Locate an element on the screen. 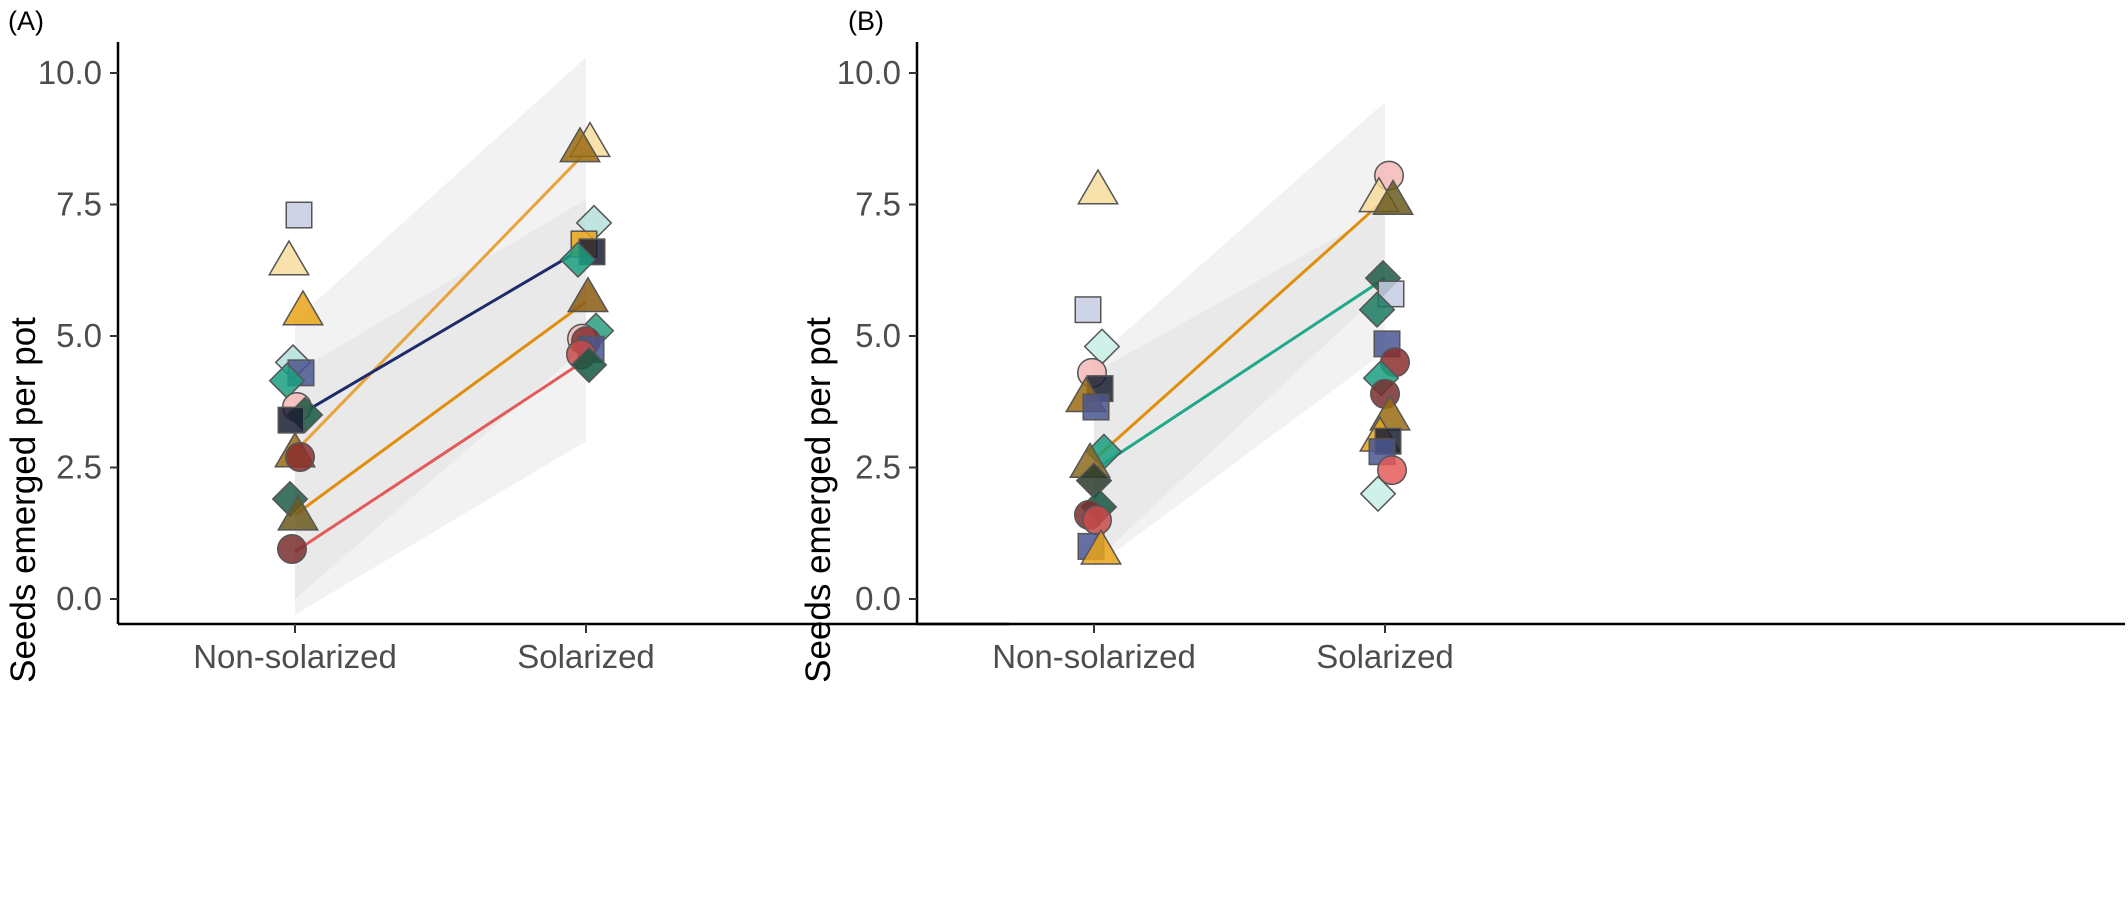 This screenshot has width=2128, height=906. panel-label: (B) is located at coordinates (866, 21).